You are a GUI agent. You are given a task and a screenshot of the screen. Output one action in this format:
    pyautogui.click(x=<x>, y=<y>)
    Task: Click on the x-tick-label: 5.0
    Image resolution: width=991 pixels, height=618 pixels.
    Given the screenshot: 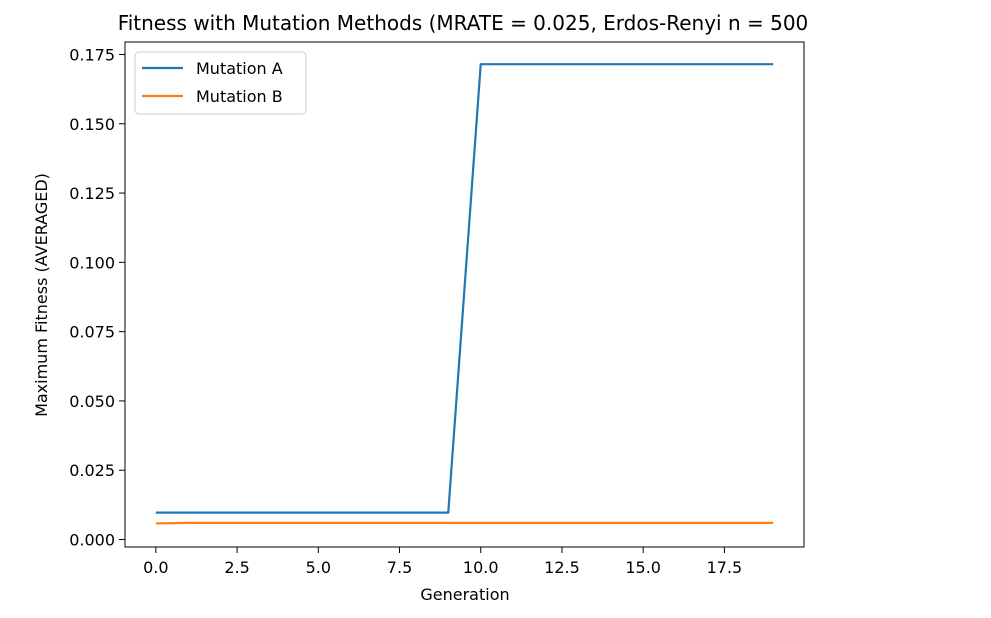 What is the action you would take?
    pyautogui.click(x=318, y=567)
    